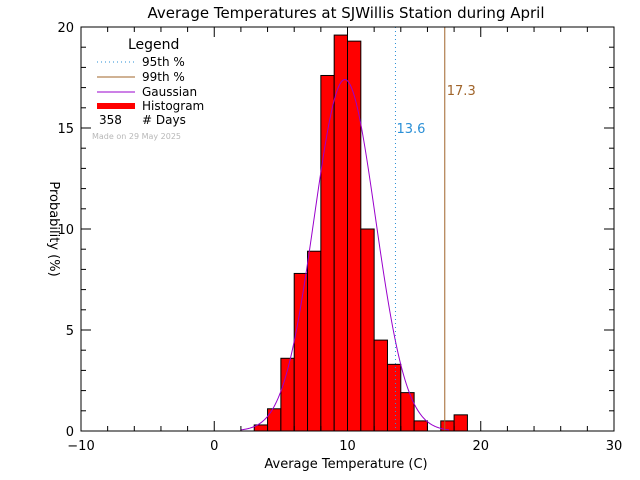 The image size is (640, 480). I want to click on legend-99-label: 99th %, so click(163, 77).